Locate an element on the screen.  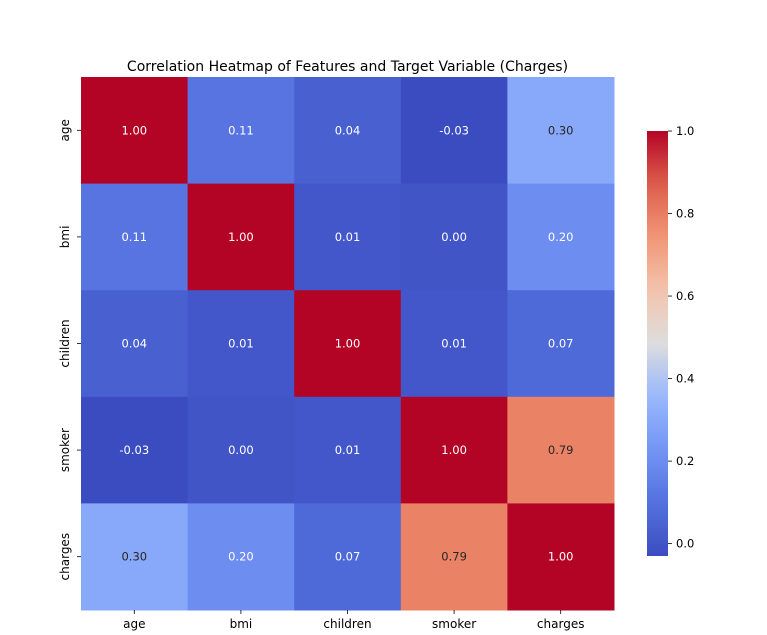
x-tick-label: charges is located at coordinates (561, 624).